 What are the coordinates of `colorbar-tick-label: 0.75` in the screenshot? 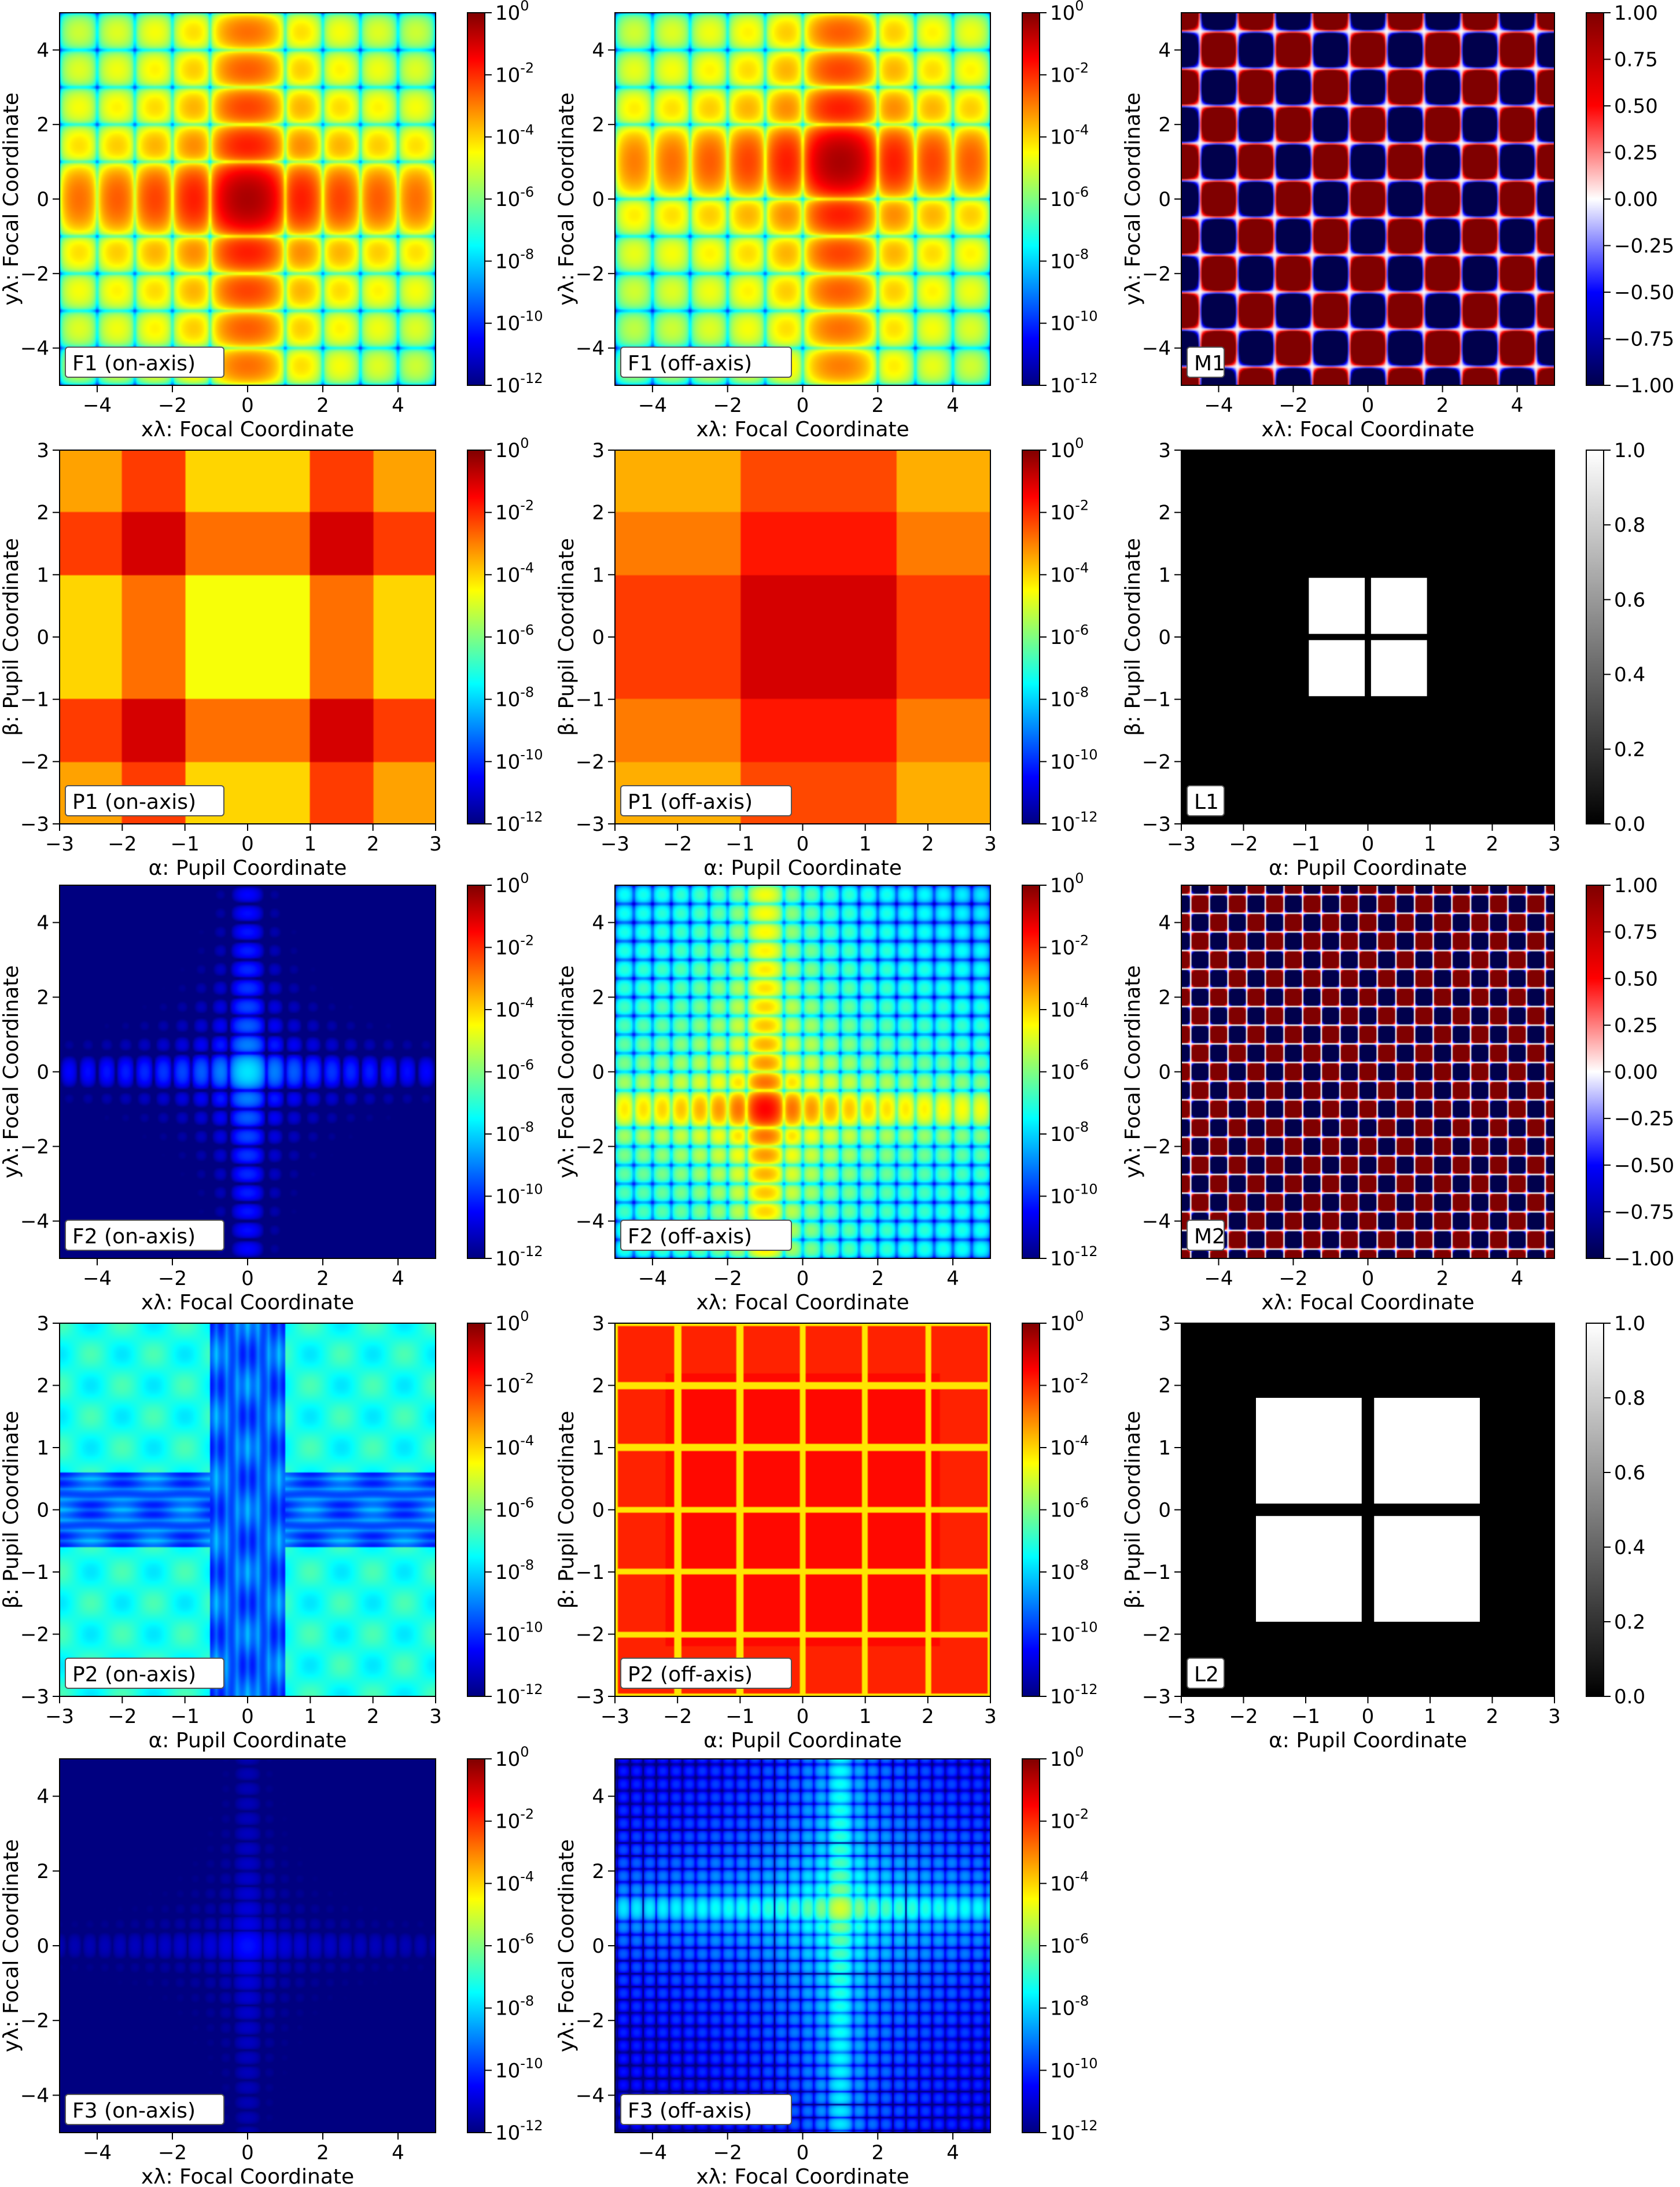 It's located at (1636, 933).